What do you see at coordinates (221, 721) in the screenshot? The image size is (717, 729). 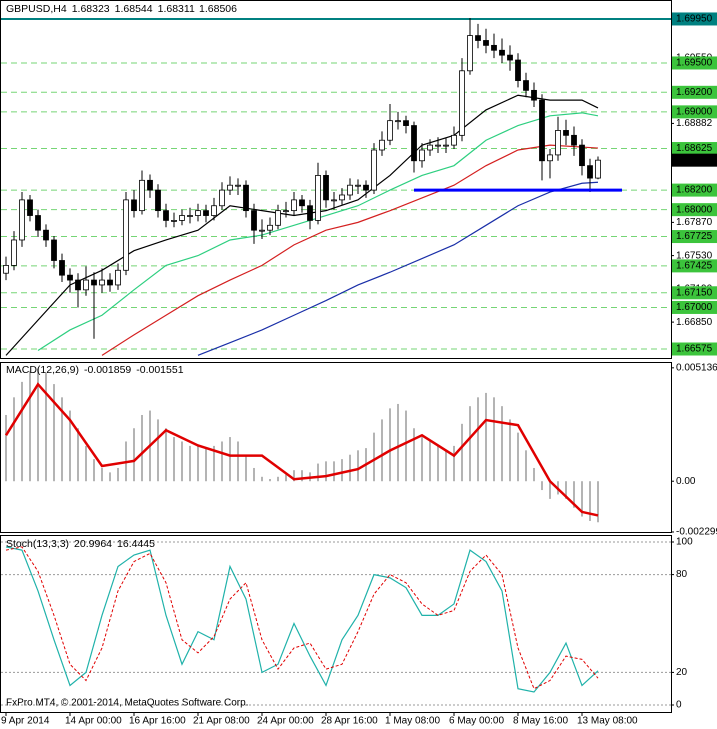 I see `x-tick-label: 21 Apr 08:00` at bounding box center [221, 721].